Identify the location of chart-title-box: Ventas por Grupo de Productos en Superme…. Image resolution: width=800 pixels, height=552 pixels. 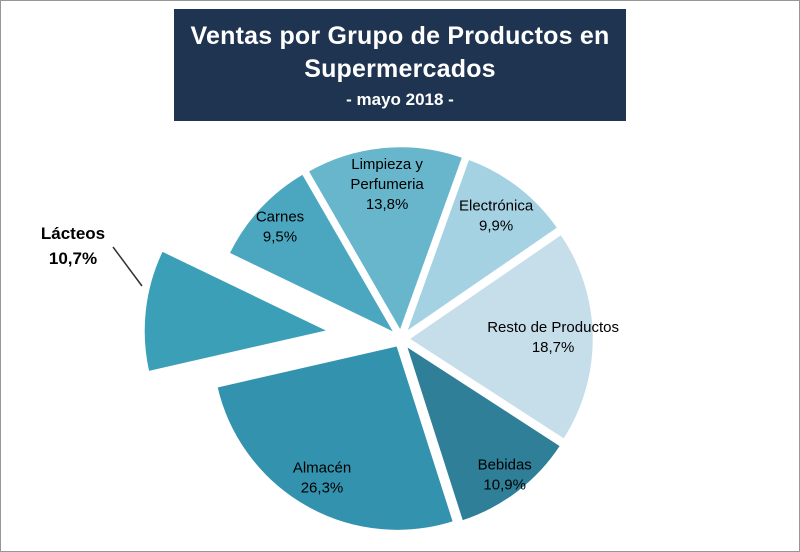
(400, 65).